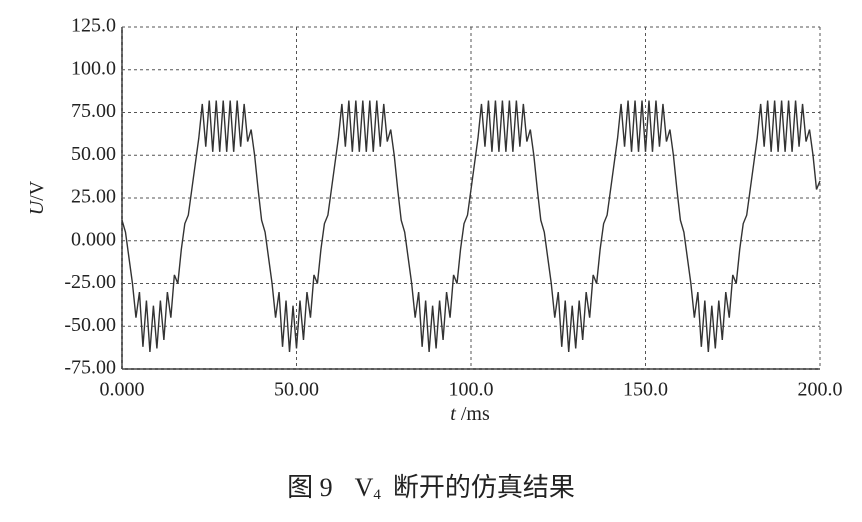 The height and width of the screenshot is (522, 862). What do you see at coordinates (90, 368) in the screenshot?
I see `y-tick-label: -75.00` at bounding box center [90, 368].